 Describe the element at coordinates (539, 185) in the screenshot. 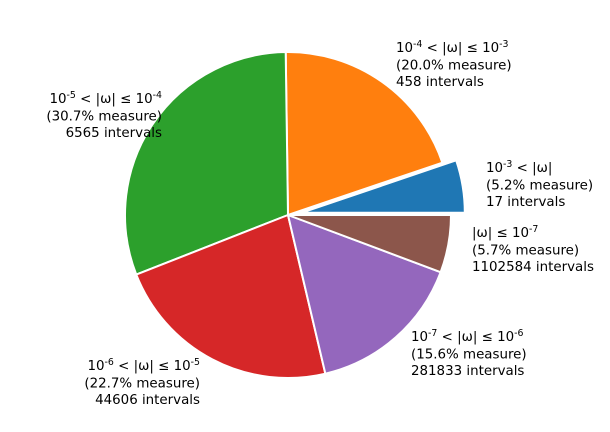

I see `pie-label-0: 10-3 < |ω| (5.2% measure) 17 intervals` at that location.